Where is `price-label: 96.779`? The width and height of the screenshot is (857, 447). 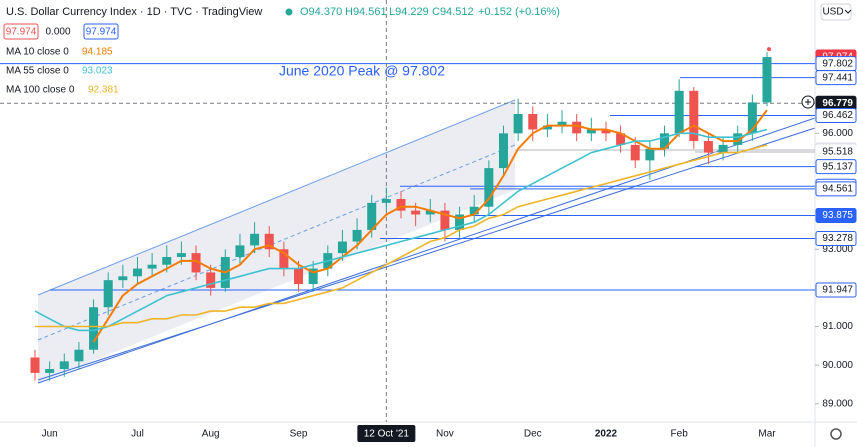 price-label: 96.779 is located at coordinates (837, 103).